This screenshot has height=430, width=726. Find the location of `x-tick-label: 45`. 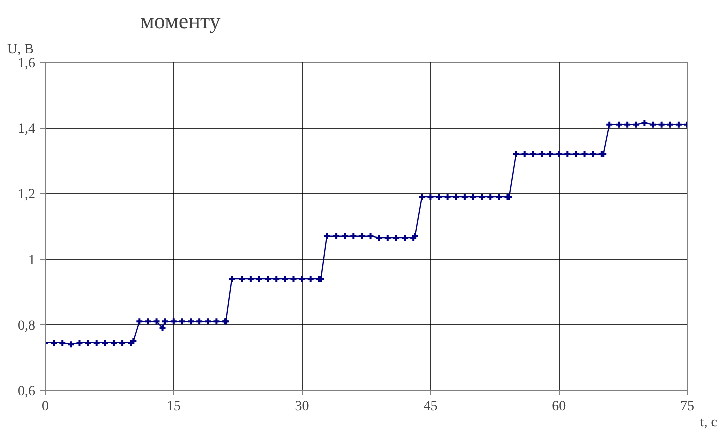

x-tick-label: 45 is located at coordinates (431, 407).